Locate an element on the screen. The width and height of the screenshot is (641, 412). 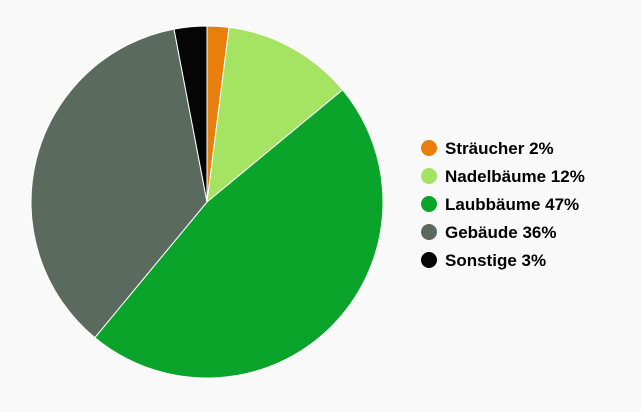
legend-item: Sonstige 3% is located at coordinates (483, 260).